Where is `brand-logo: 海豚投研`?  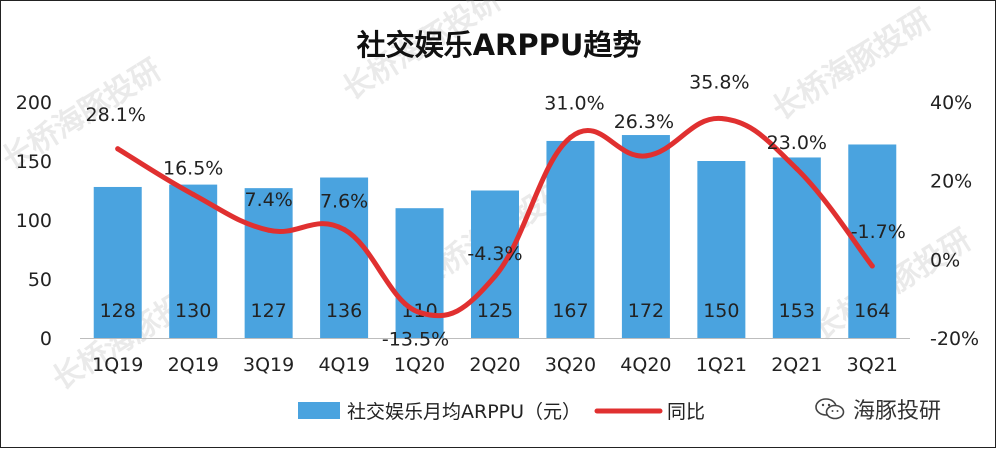
brand-logo: 海豚投研 is located at coordinates (878, 409).